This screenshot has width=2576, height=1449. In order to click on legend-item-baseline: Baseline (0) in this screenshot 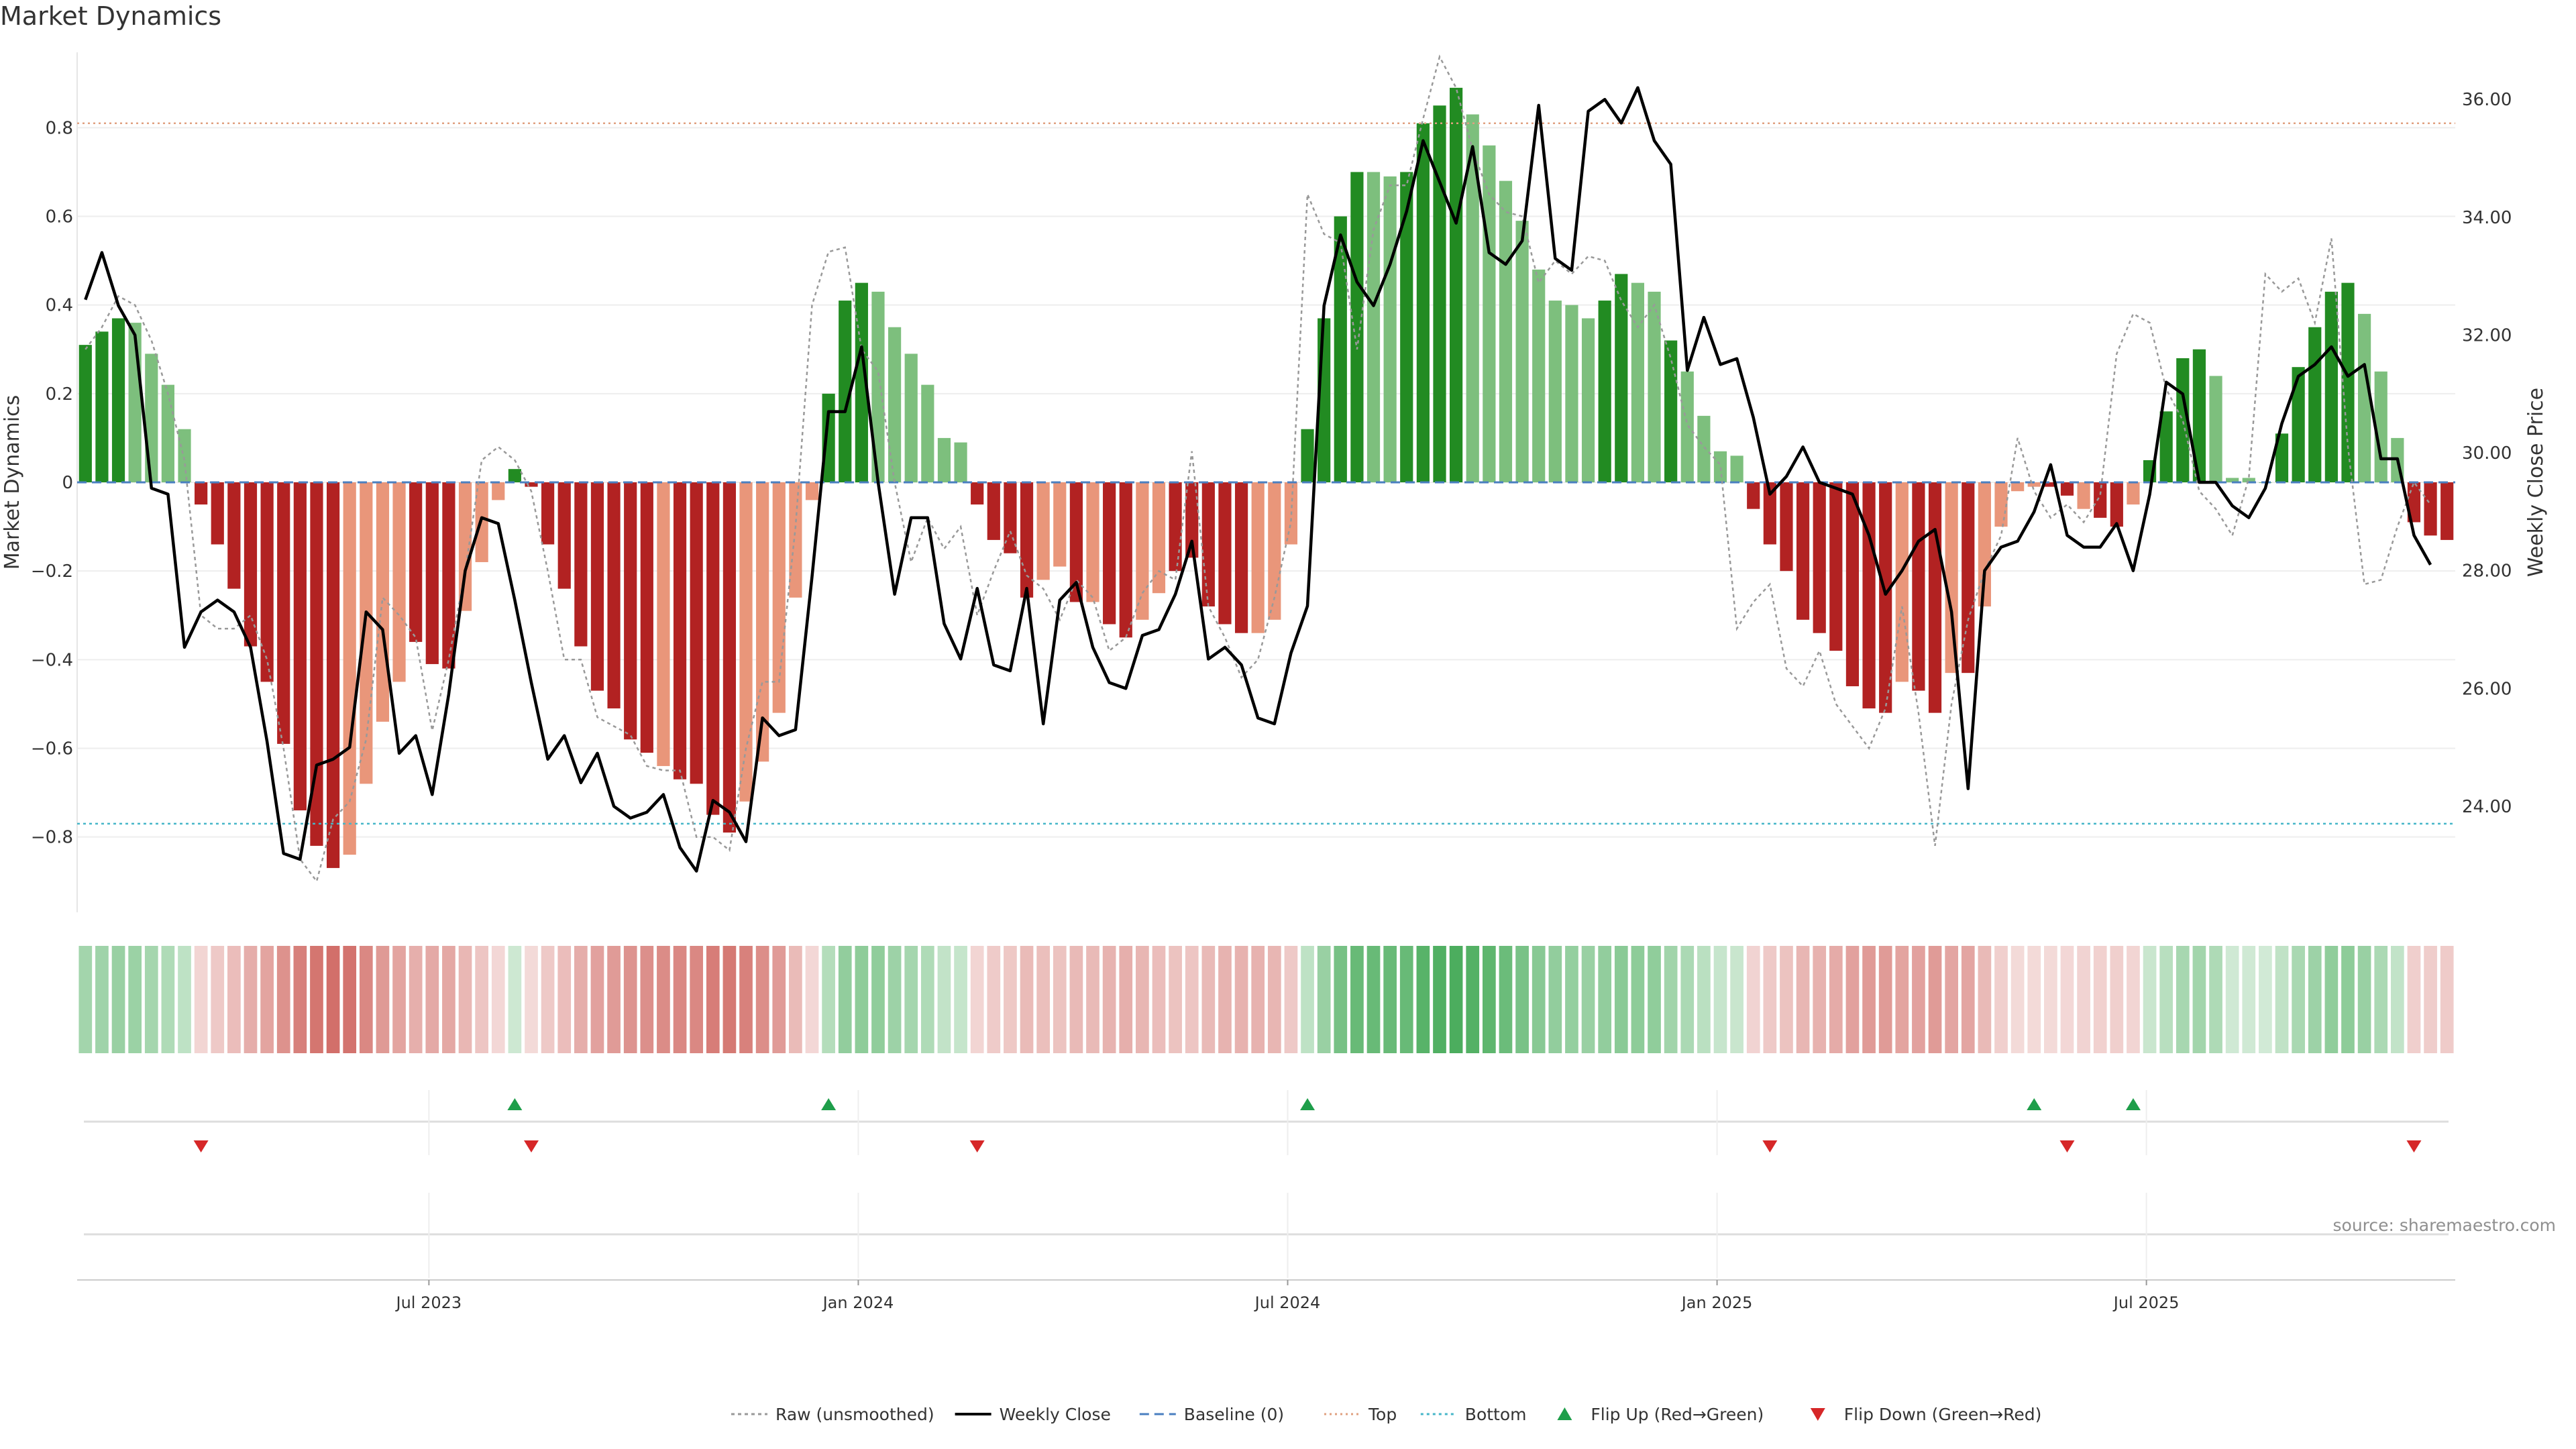, I will do `click(1211, 1414)`.